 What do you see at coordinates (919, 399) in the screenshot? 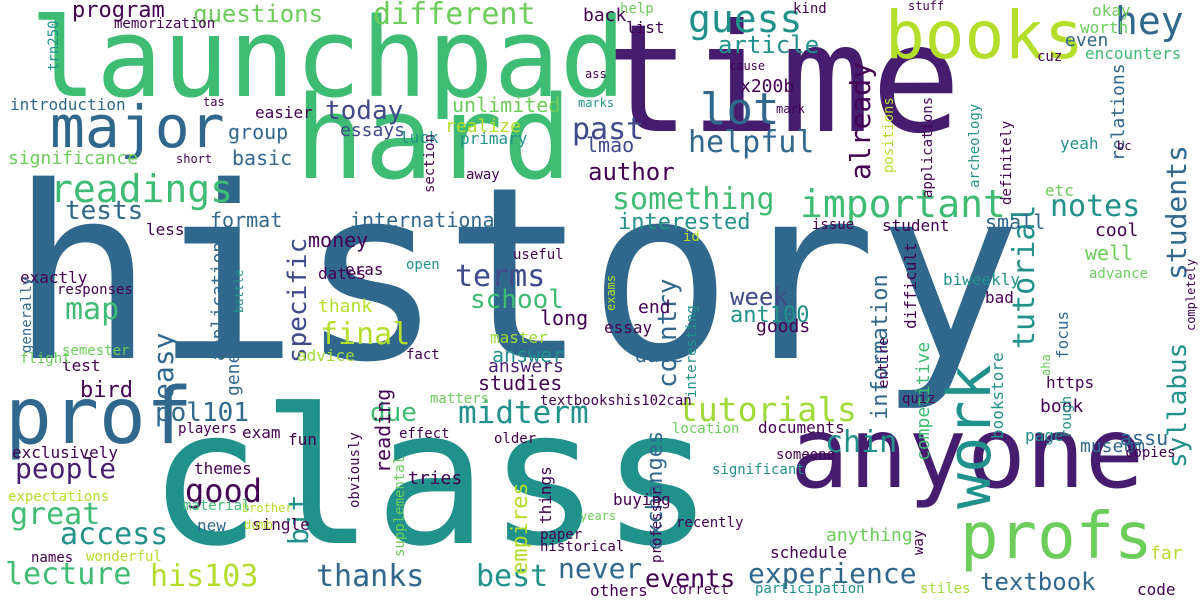
I see `word-quiz: quiz` at bounding box center [919, 399].